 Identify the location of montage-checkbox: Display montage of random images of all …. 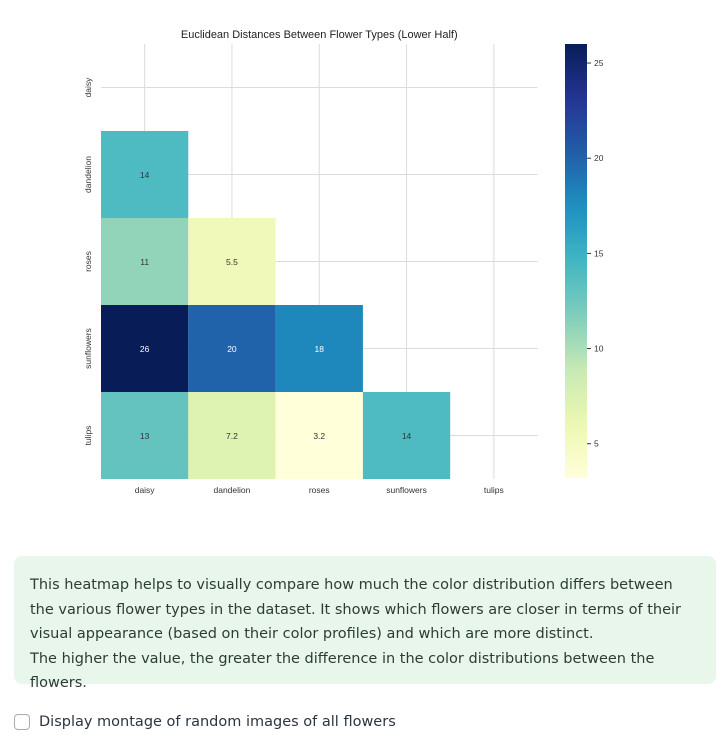
(205, 722).